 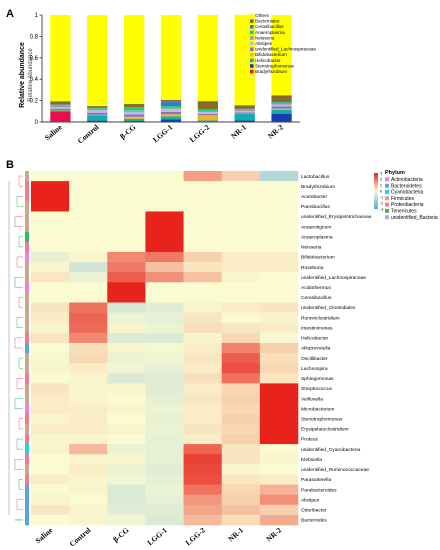 I want to click on y-tick-label: 0.2, so click(x=34, y=102).